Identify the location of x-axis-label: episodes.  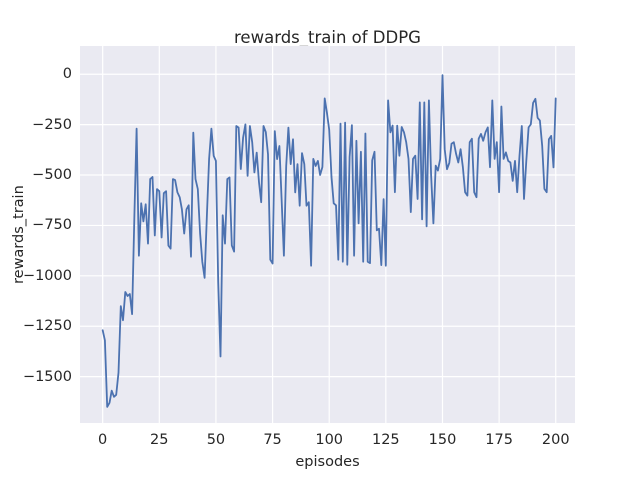
(327, 462).